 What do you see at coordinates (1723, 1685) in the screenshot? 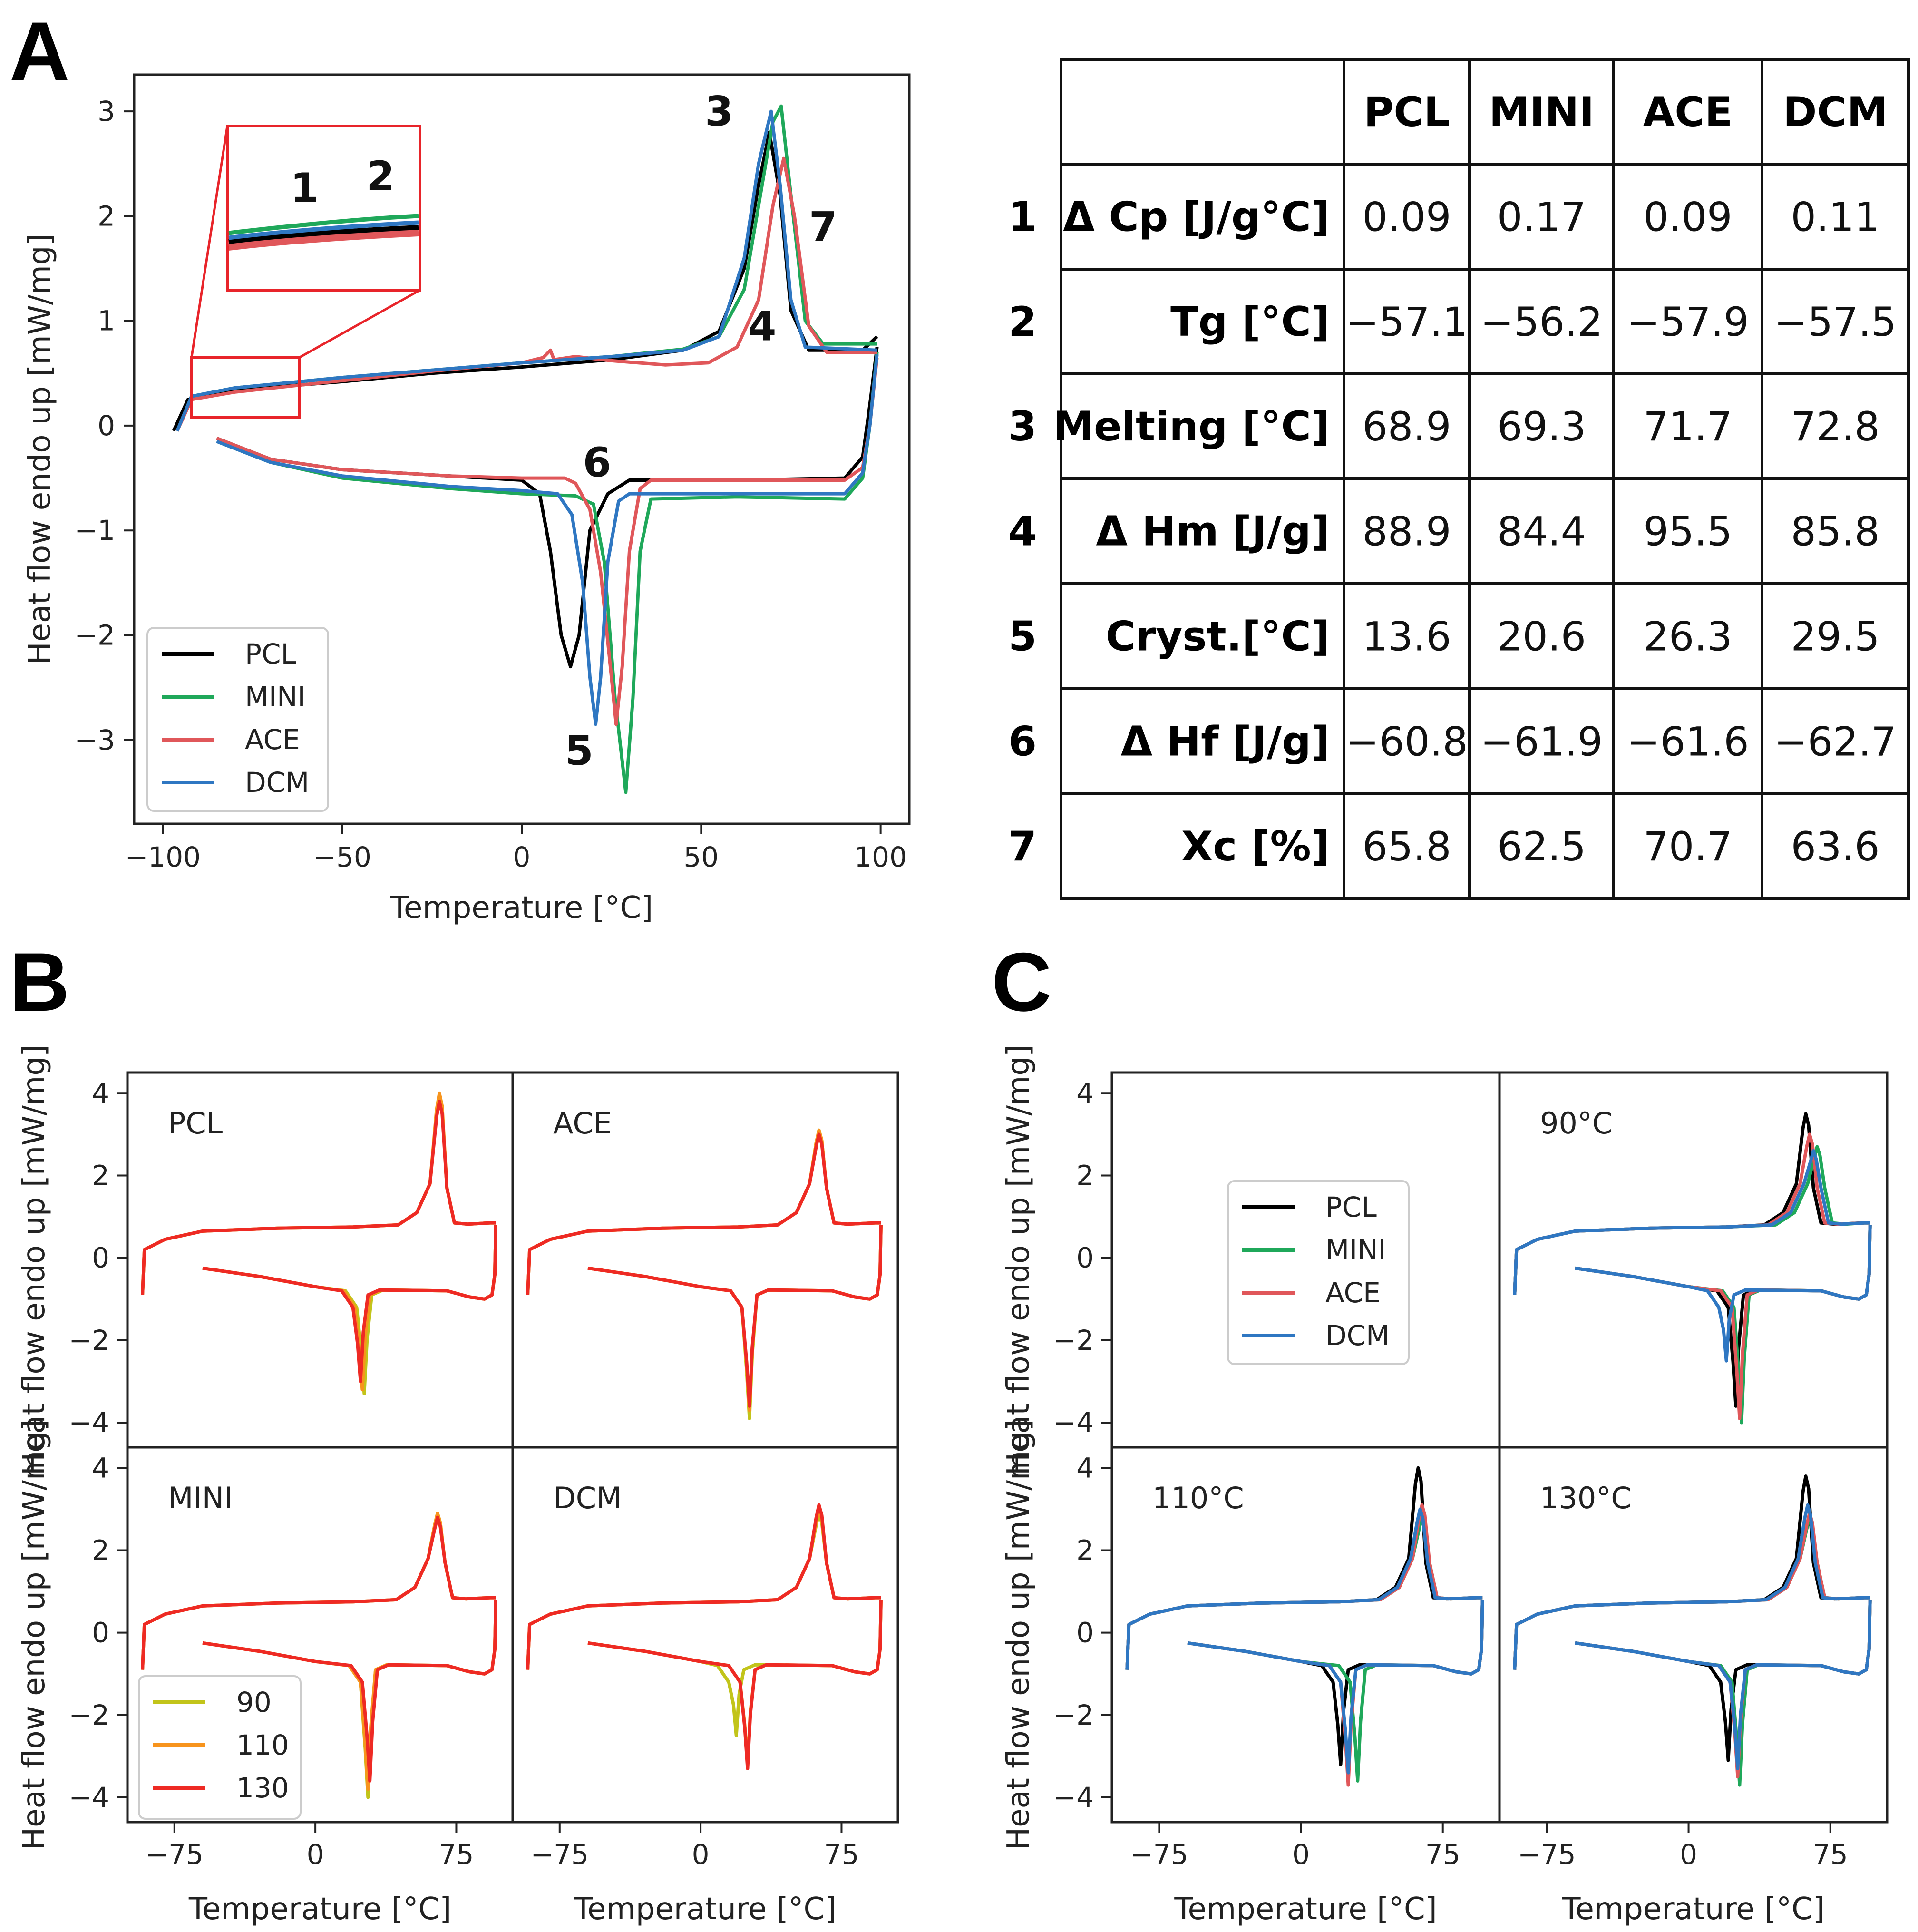
I see `series-line-dcm-cooling` at bounding box center [1723, 1685].